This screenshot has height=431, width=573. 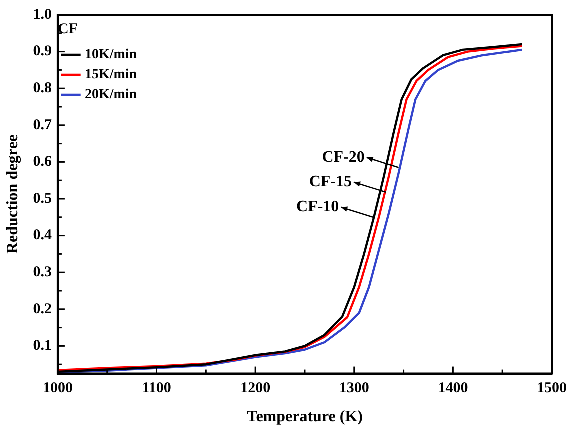 I want to click on legend-label: 20K/min, so click(x=111, y=95).